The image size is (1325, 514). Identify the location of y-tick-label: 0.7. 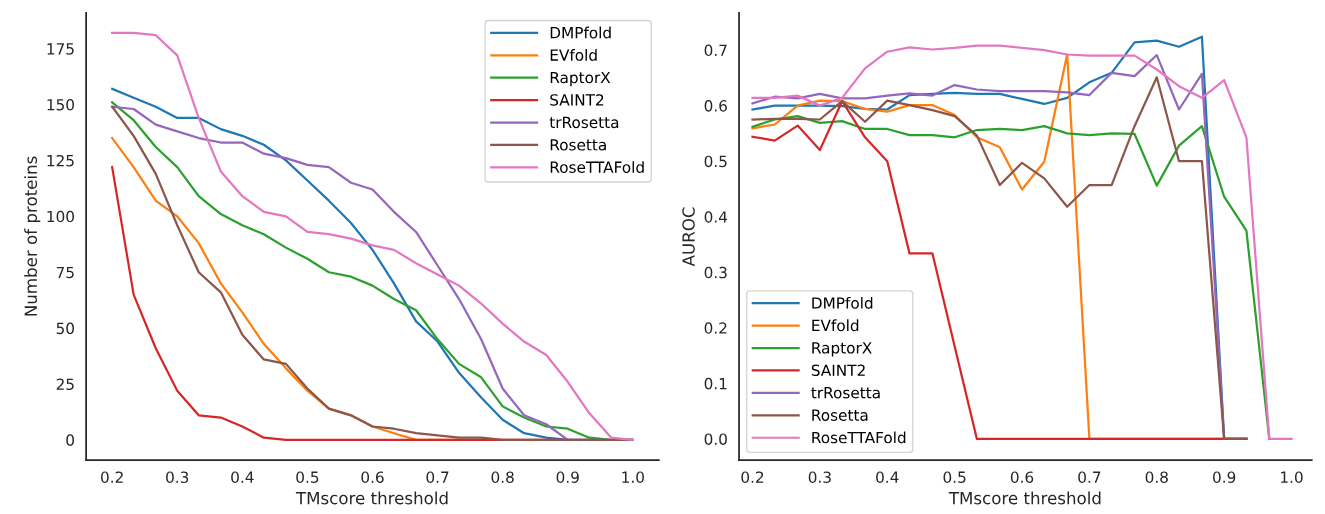
(715, 50).